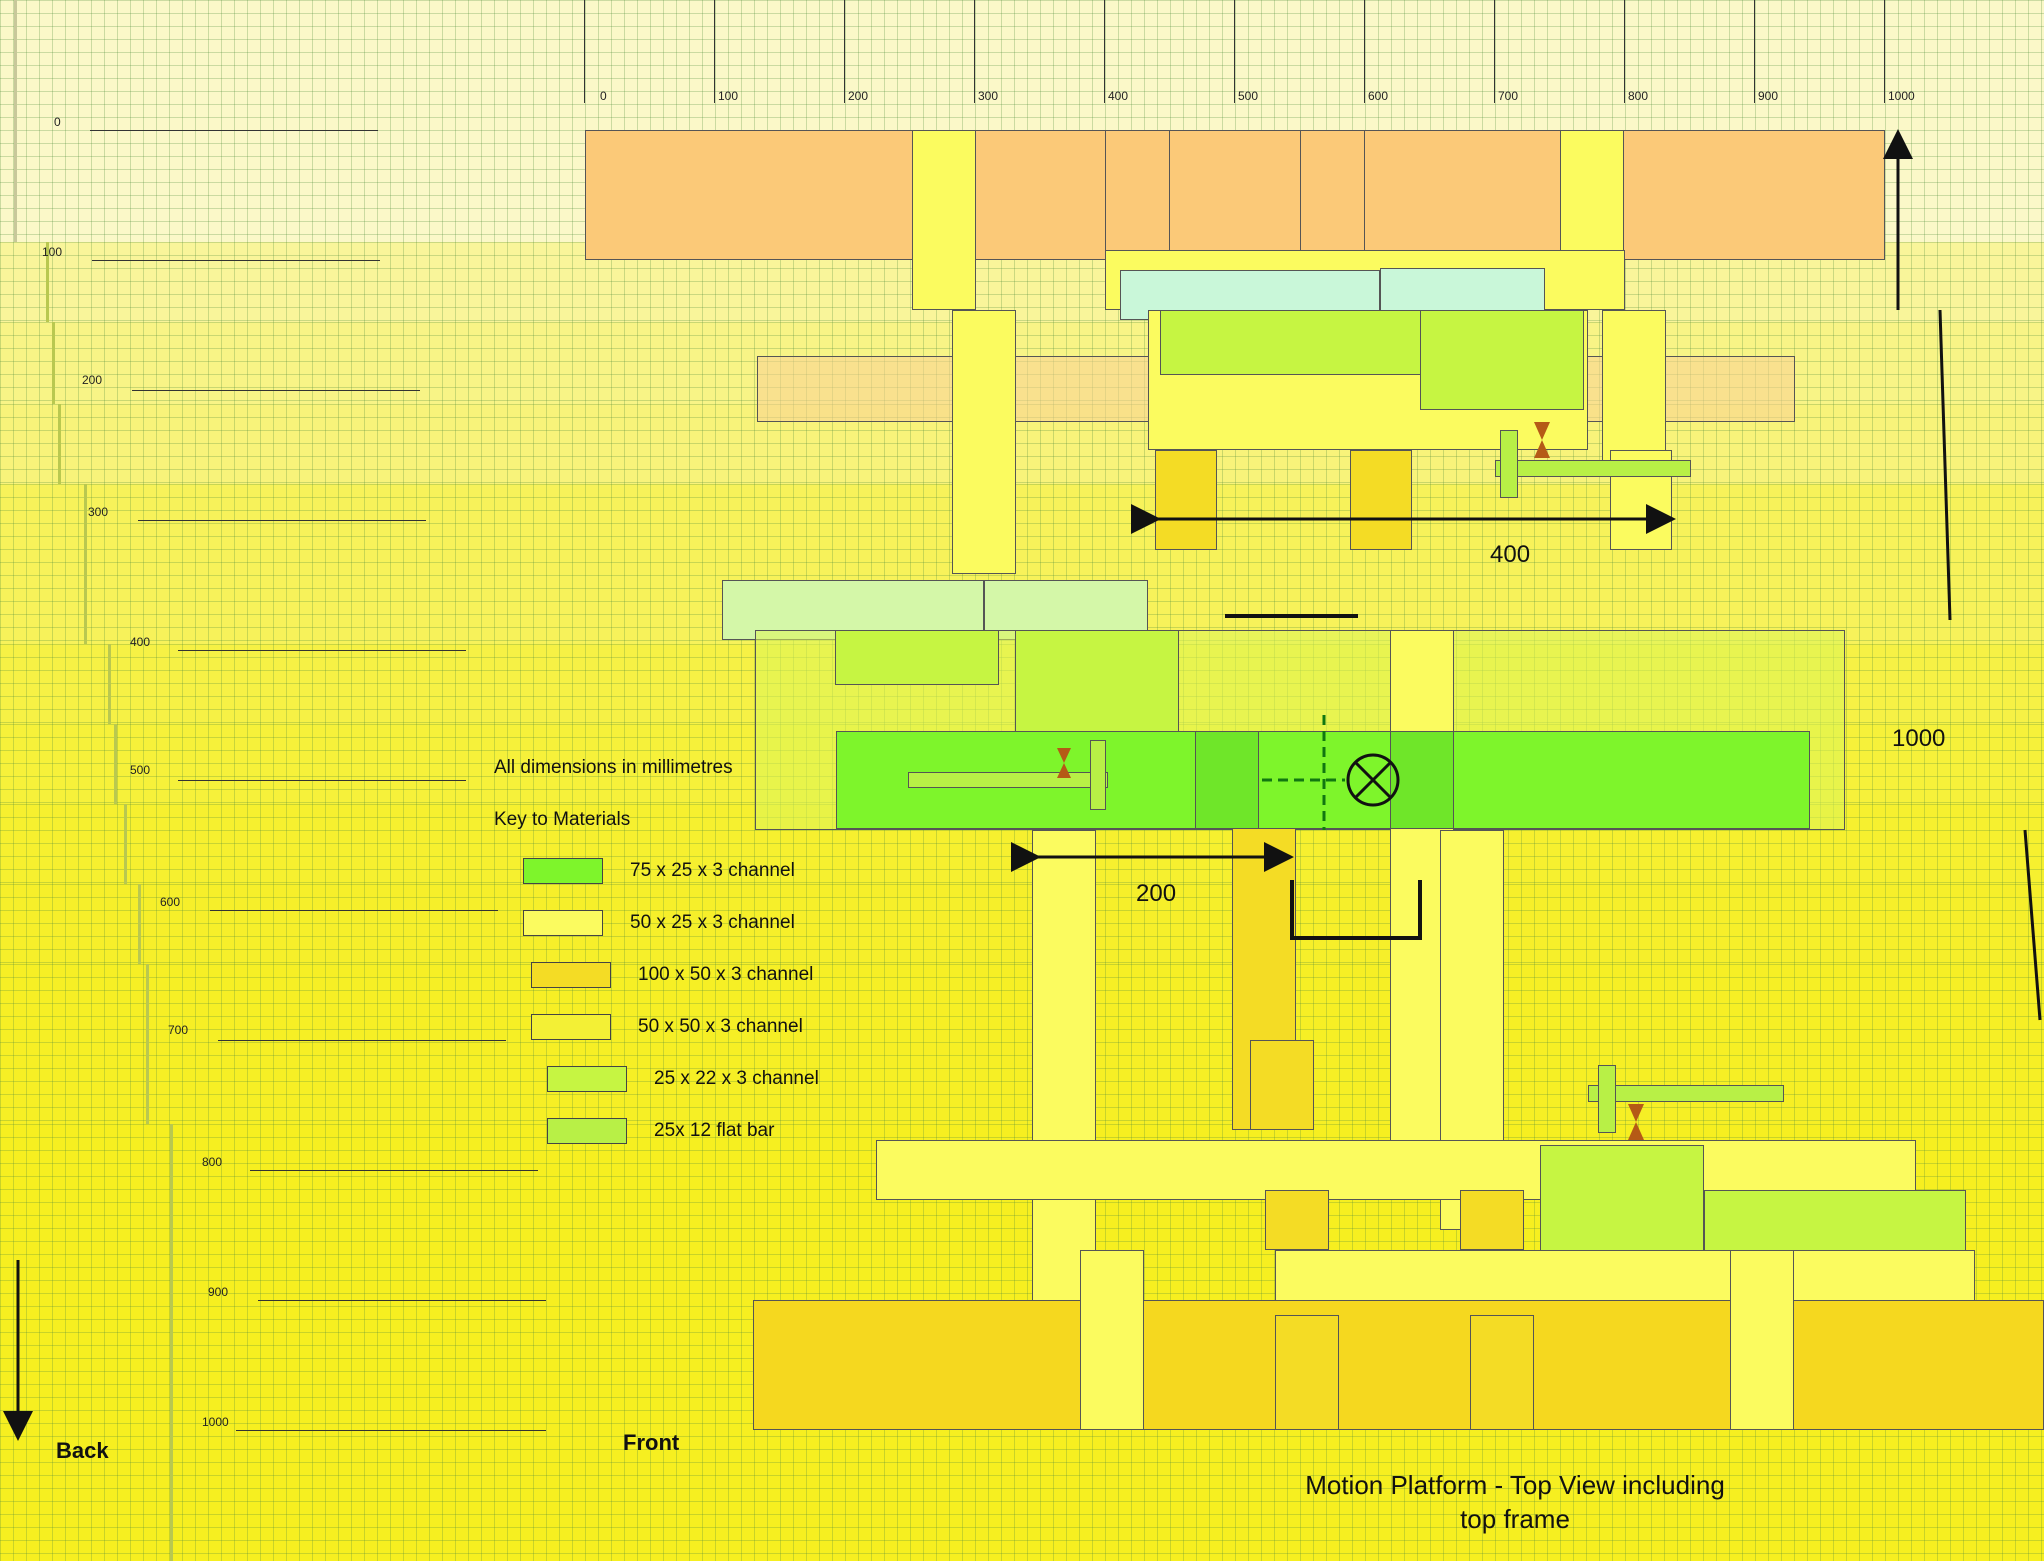  Describe the element at coordinates (726, 974) in the screenshot. I see `key-label: 100 x 50 x 3 channel` at that location.